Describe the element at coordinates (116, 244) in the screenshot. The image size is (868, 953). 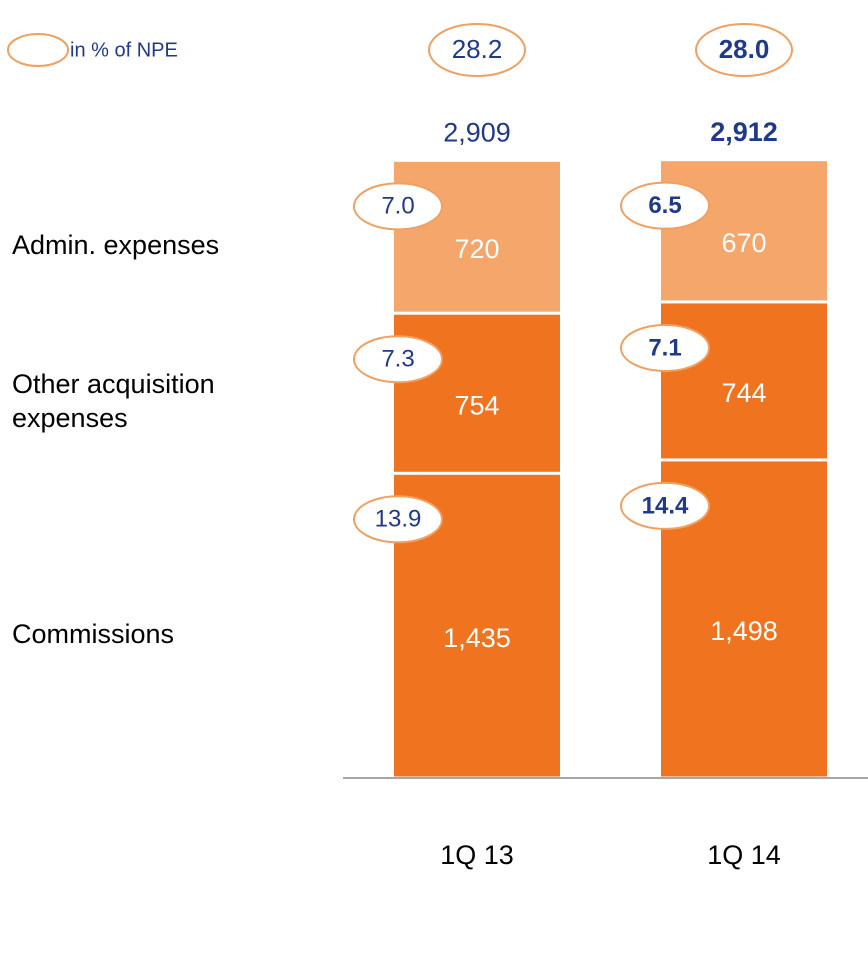
I see `series-label: Admin. expenses` at that location.